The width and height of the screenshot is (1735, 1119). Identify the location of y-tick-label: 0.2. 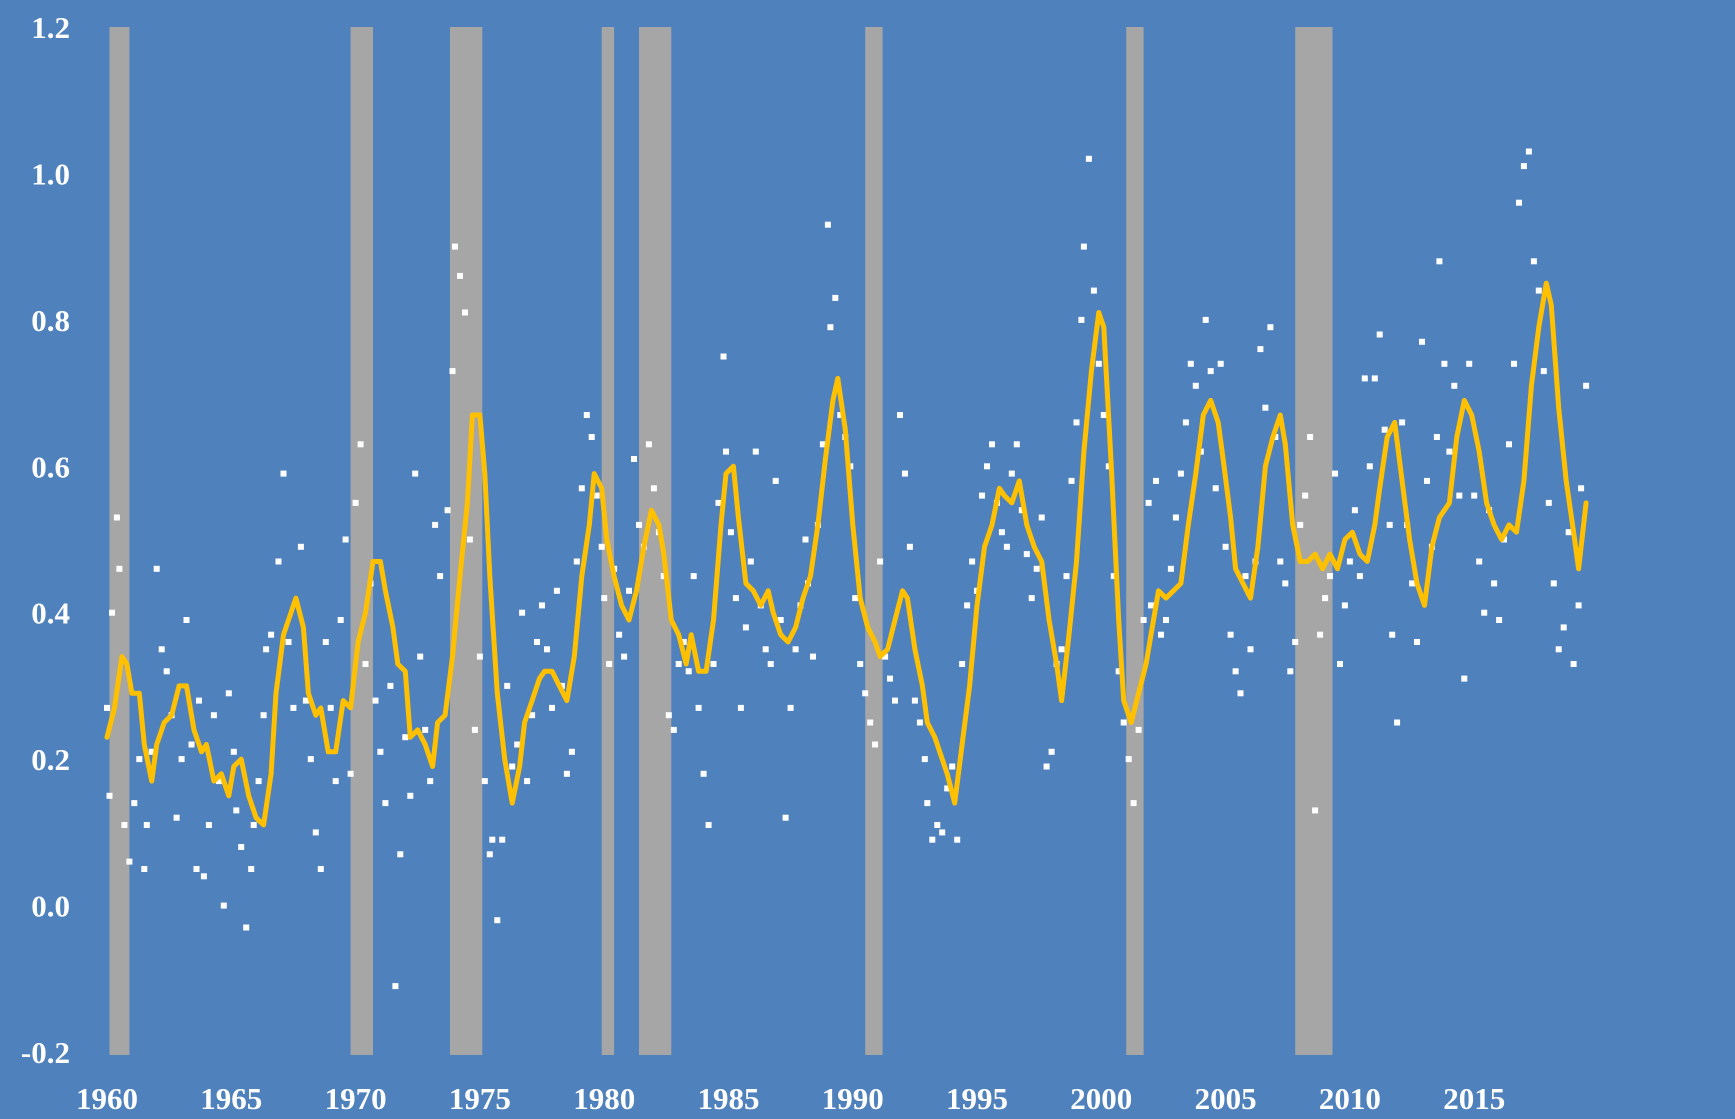
(50, 759).